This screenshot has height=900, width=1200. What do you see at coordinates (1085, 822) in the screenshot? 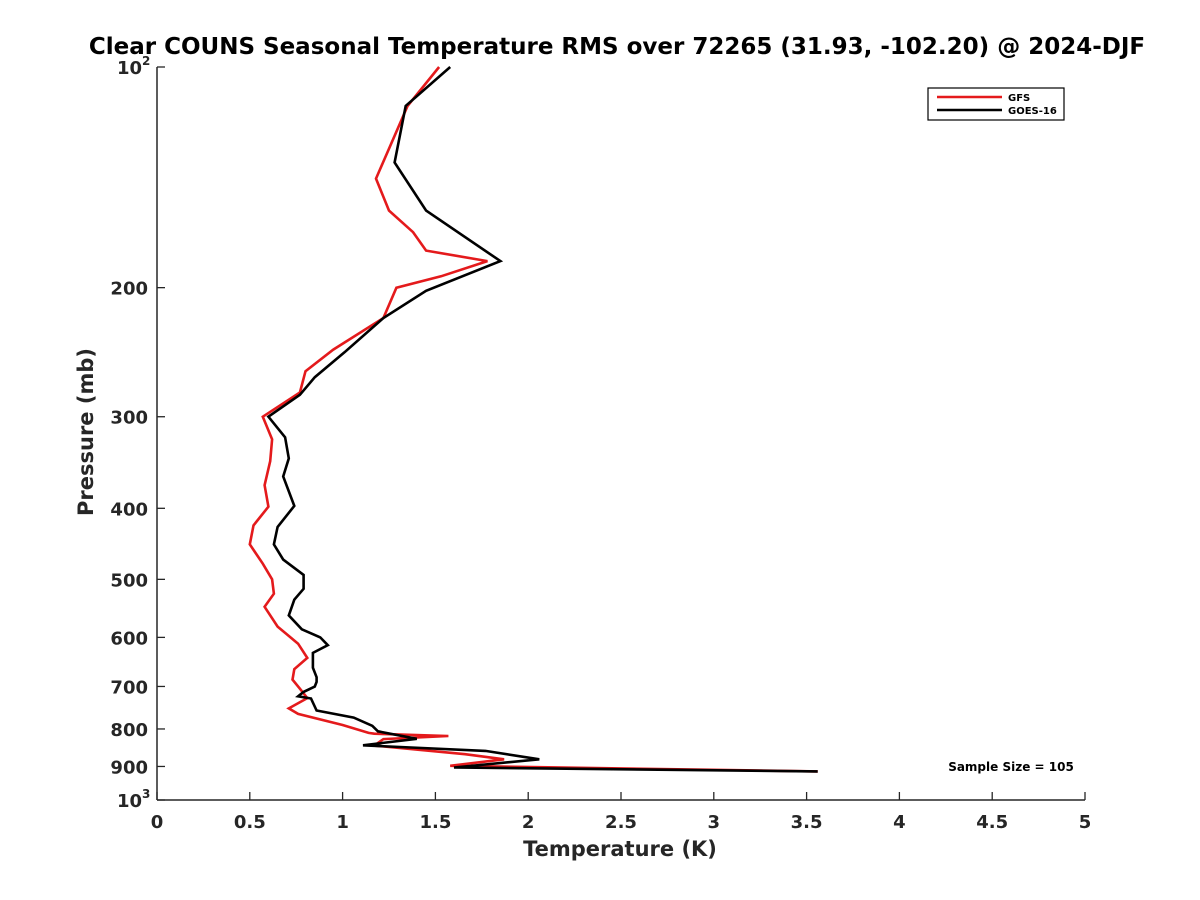
I see `x-tick-label: 5` at bounding box center [1085, 822].